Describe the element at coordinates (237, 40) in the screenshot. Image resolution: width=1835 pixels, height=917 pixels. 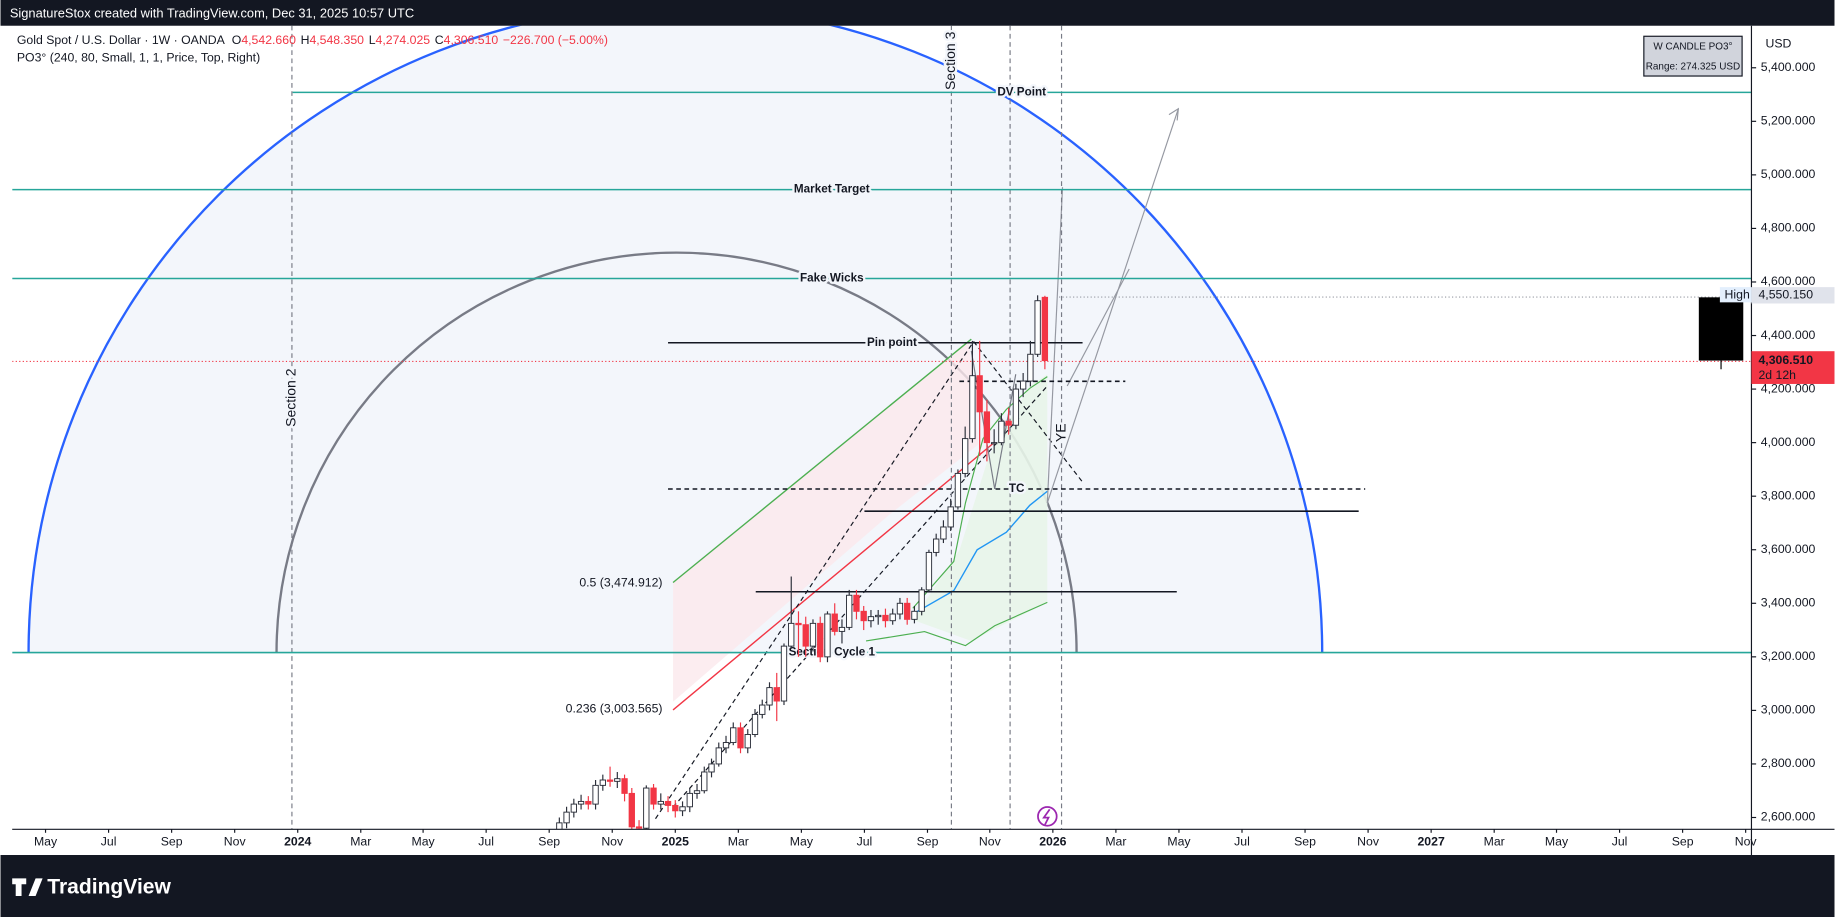
I see `ohlc-key: O` at that location.